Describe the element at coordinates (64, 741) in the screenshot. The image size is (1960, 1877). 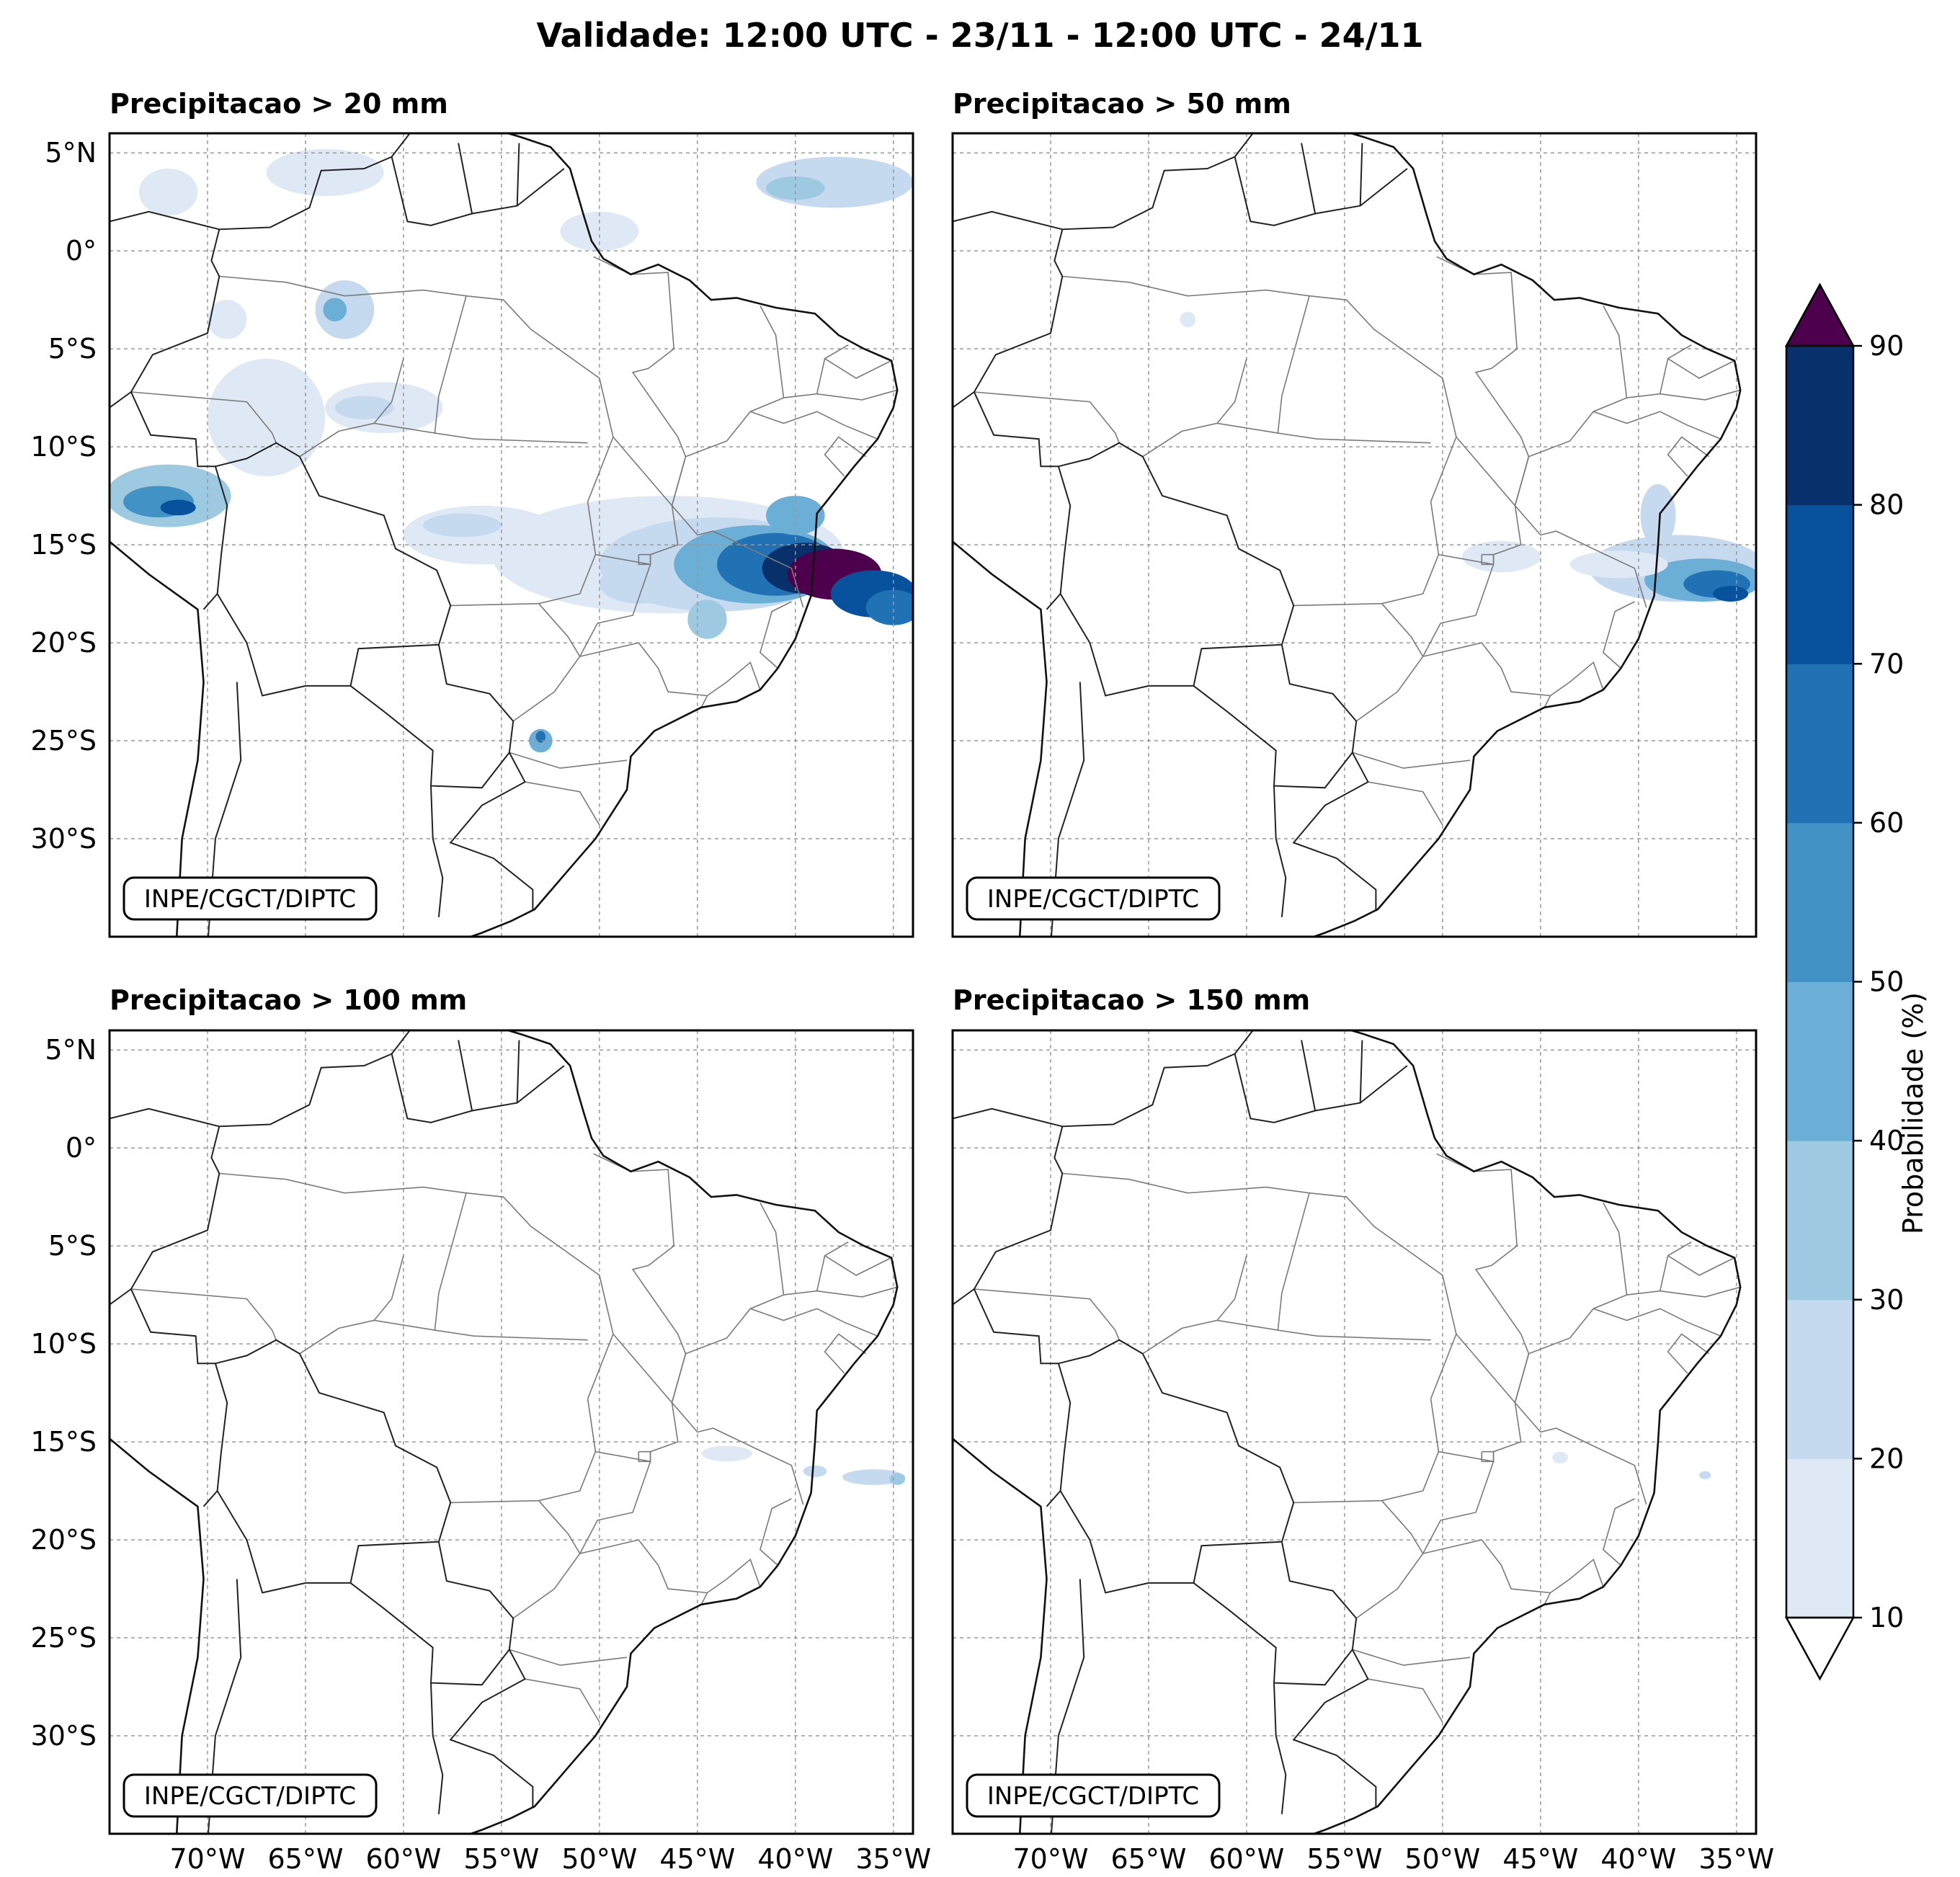
I see `lat-tick-label: 25°S` at that location.